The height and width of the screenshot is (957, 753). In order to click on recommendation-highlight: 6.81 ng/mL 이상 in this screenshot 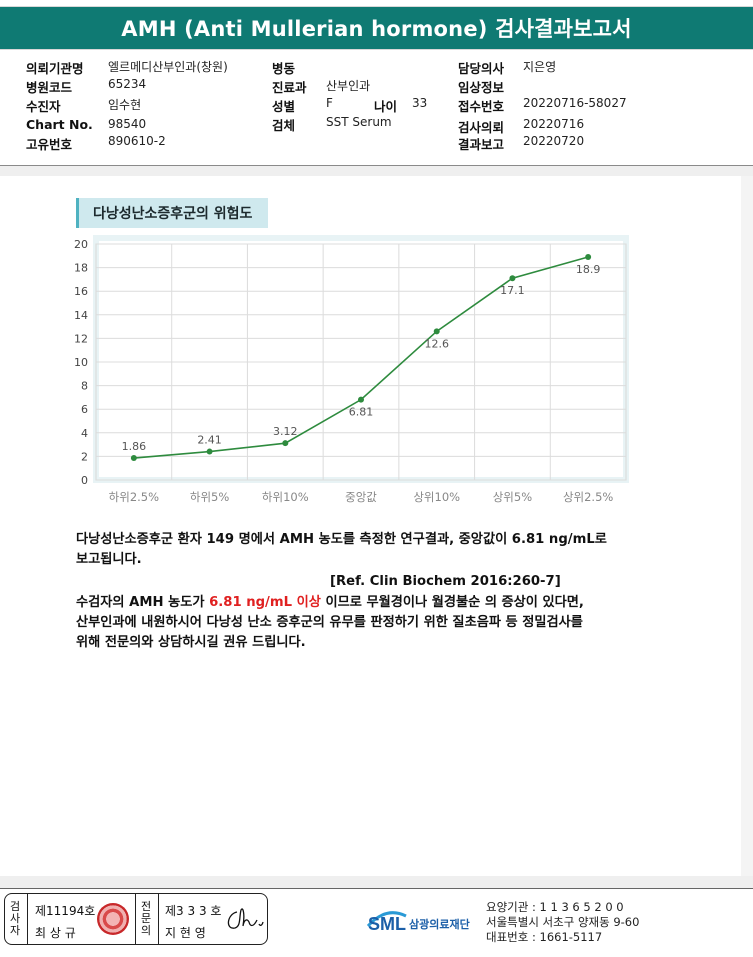, I will do `click(265, 602)`.